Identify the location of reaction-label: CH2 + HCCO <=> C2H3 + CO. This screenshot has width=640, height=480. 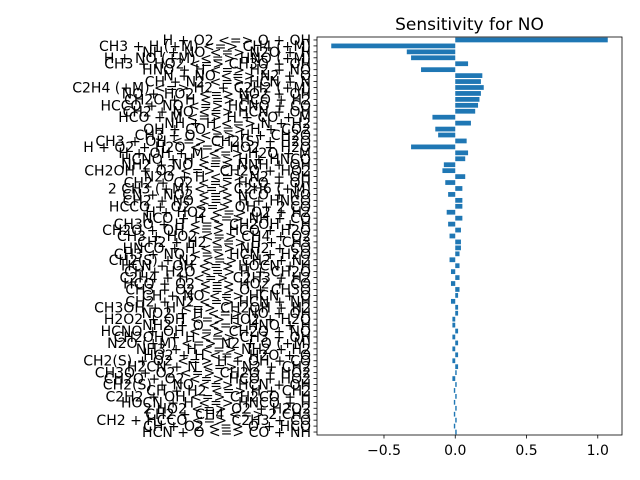
(203, 421).